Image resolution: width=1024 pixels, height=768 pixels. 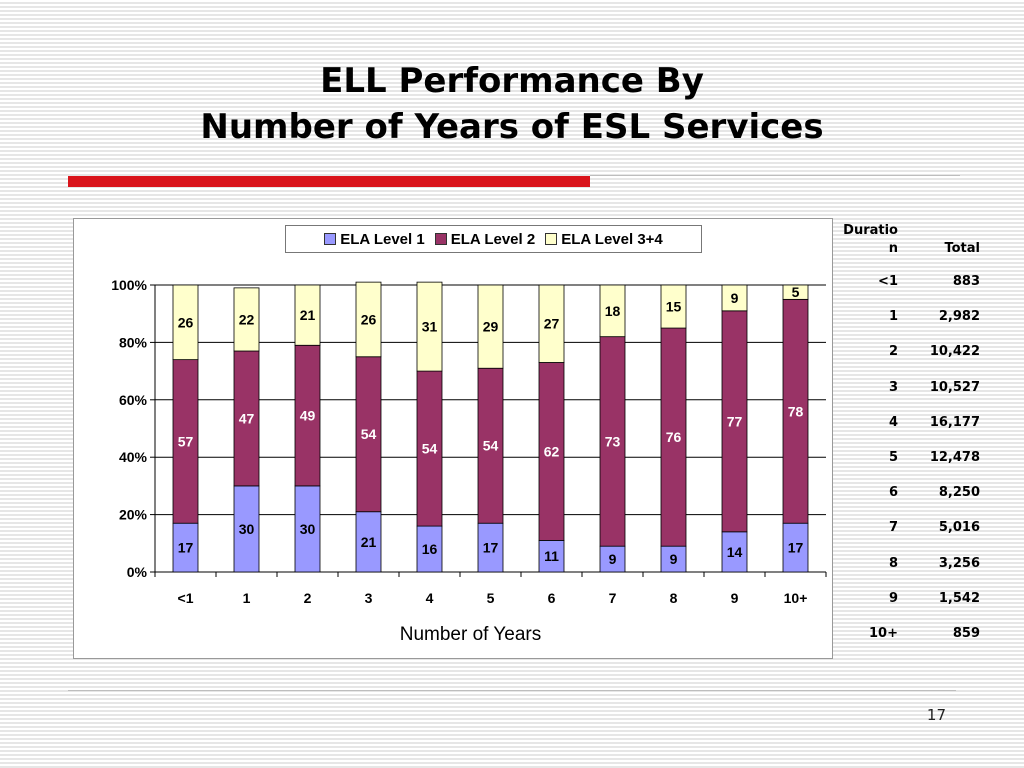 What do you see at coordinates (893, 493) in the screenshot?
I see `table-cell-duration: 6` at bounding box center [893, 493].